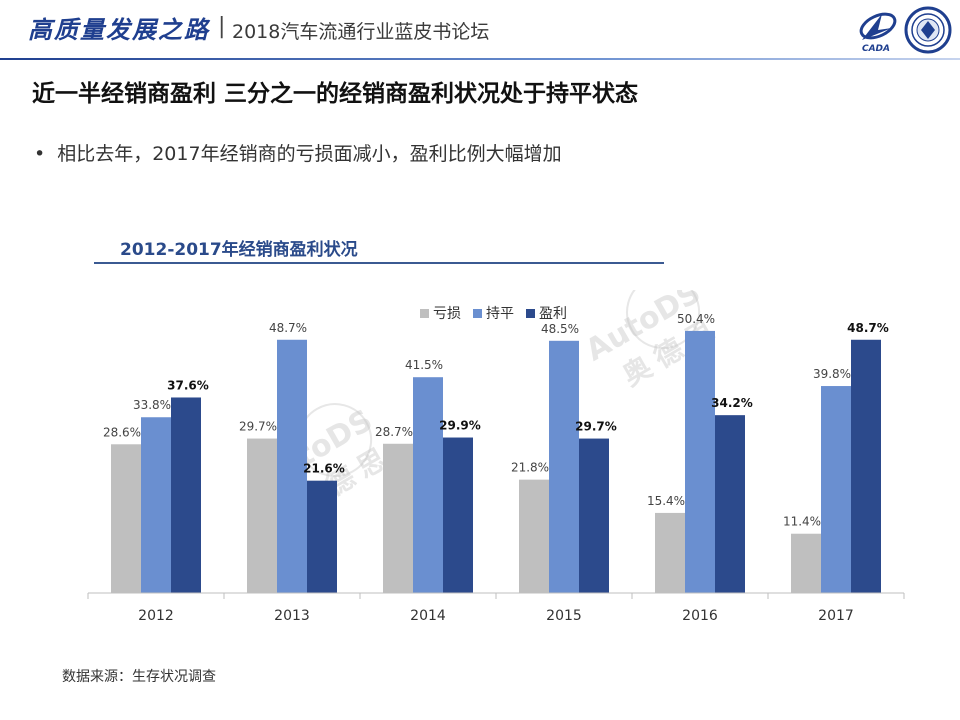 The width and height of the screenshot is (960, 720). I want to click on value-label-2014-2: 41.5%, so click(424, 365).